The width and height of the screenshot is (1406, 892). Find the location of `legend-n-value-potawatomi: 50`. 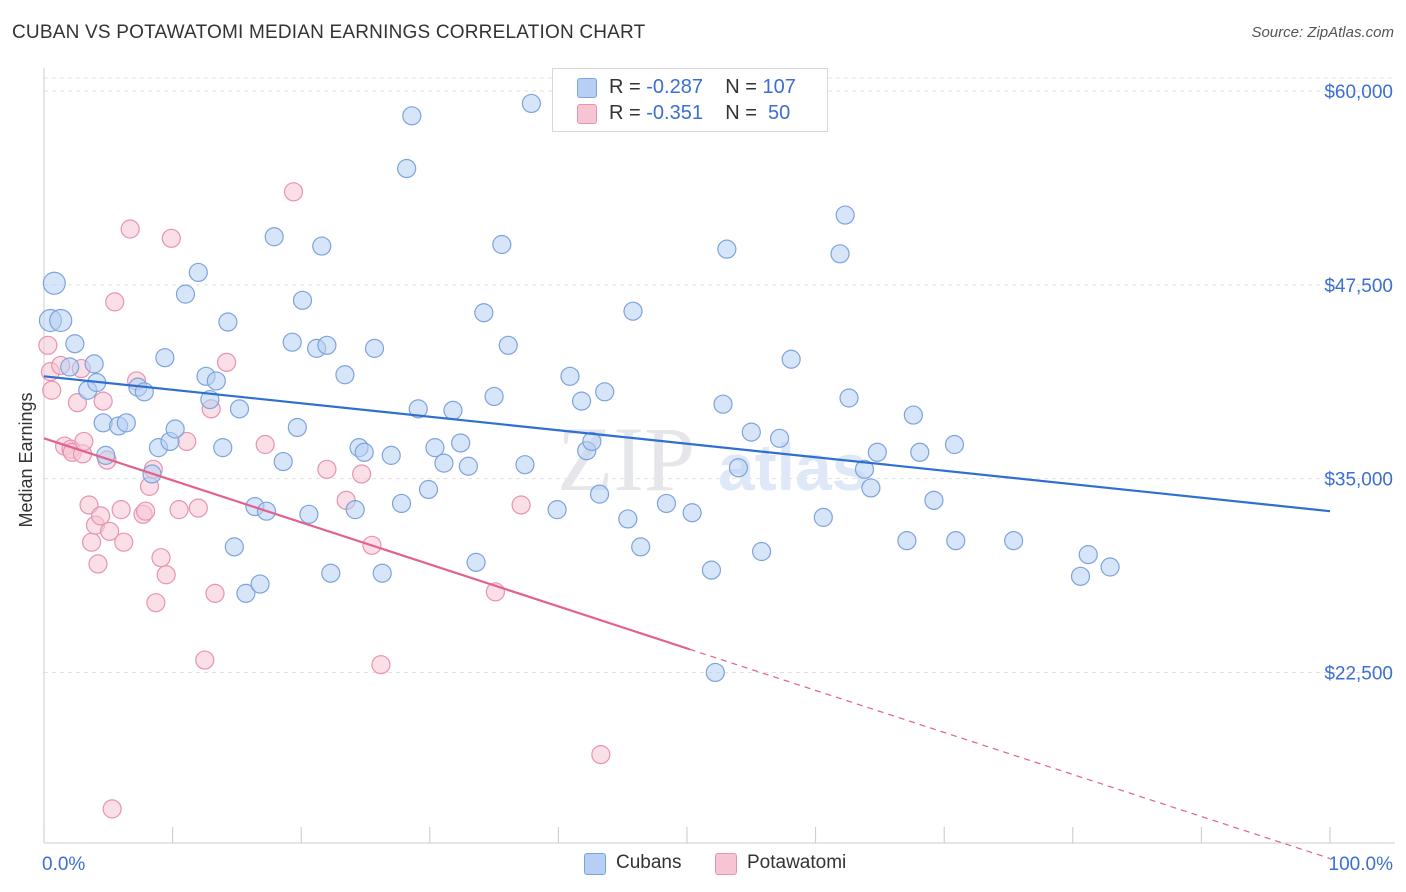

legend-n-value-potawatomi: 50 is located at coordinates (779, 113).